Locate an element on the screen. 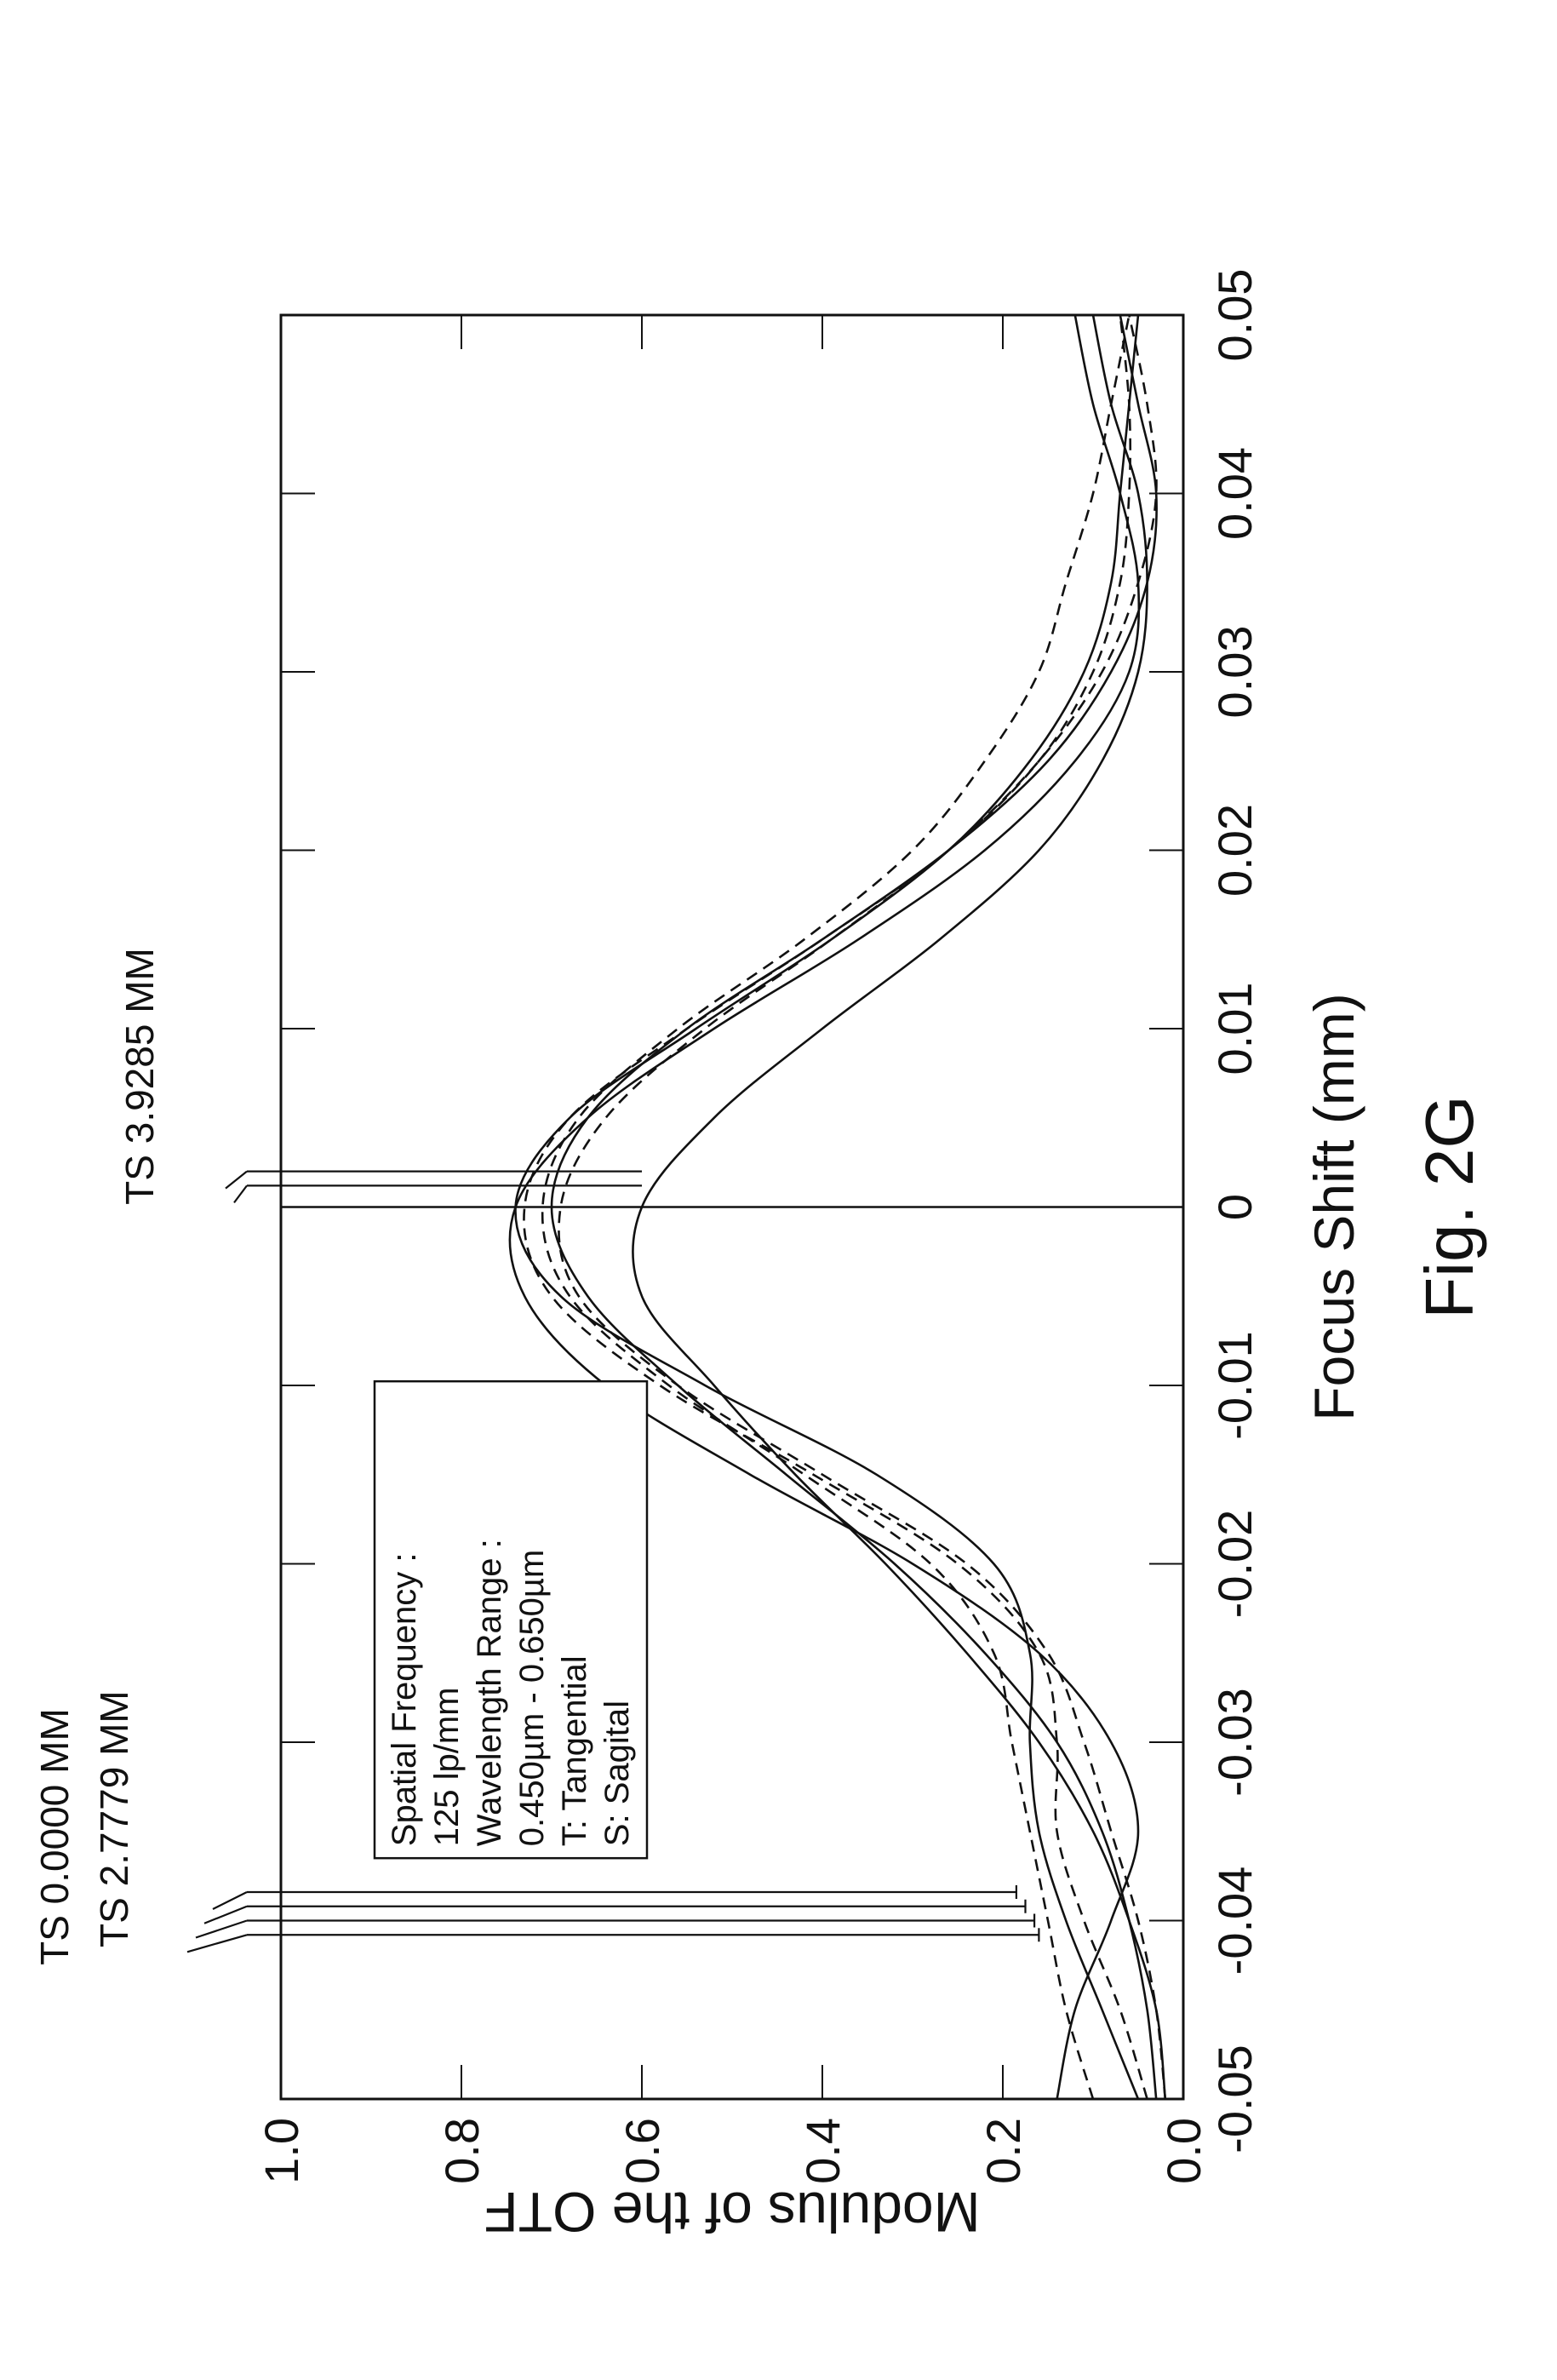 This screenshot has width=1557, height=2380. legend-line-frequency-value: 125 lp/mm is located at coordinates (447, 1767).